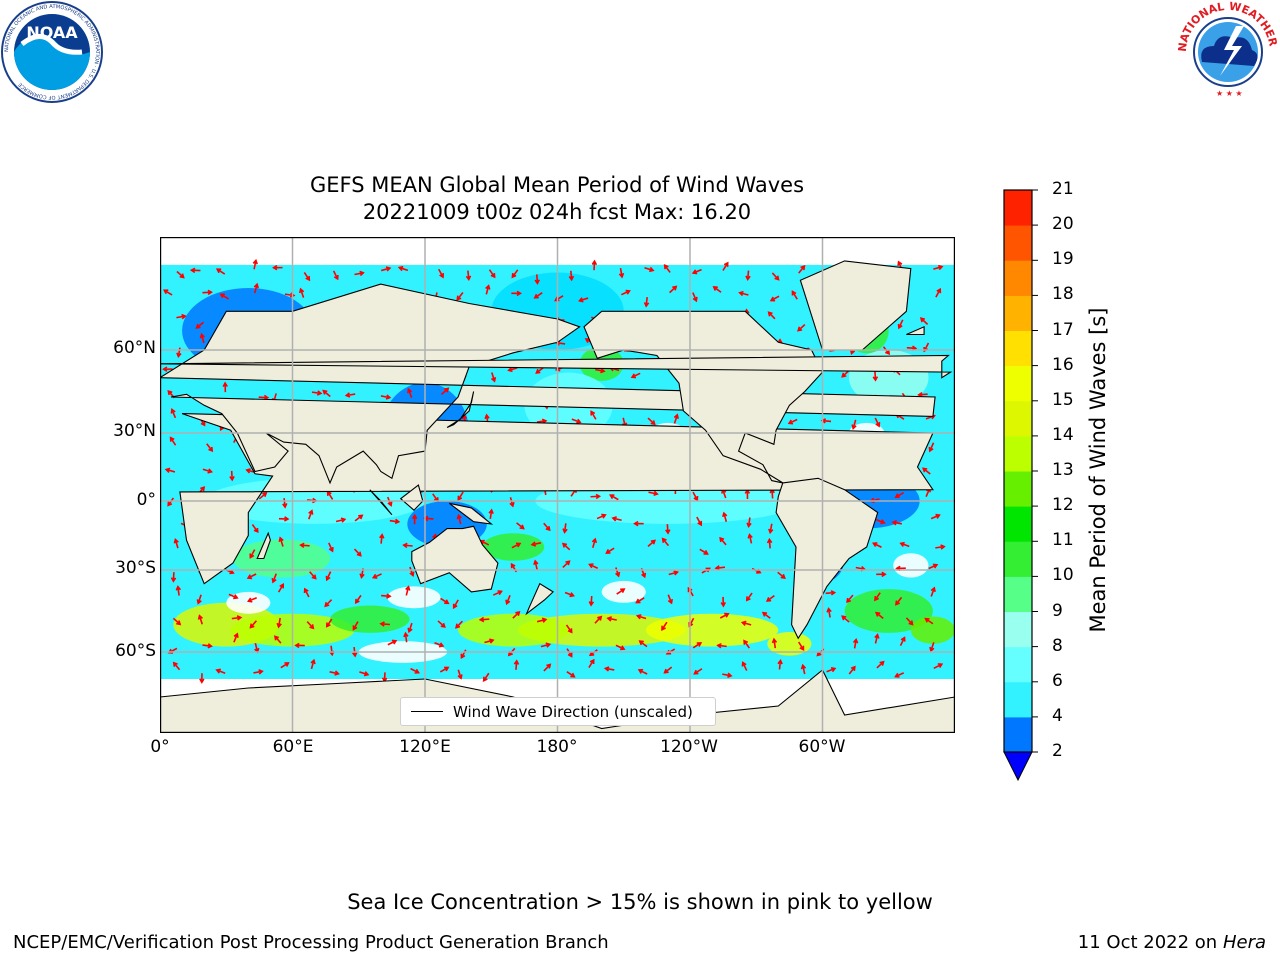 The image size is (1280, 960). Describe the element at coordinates (822, 747) in the screenshot. I see `x-tick-60w: 60°W` at that location.